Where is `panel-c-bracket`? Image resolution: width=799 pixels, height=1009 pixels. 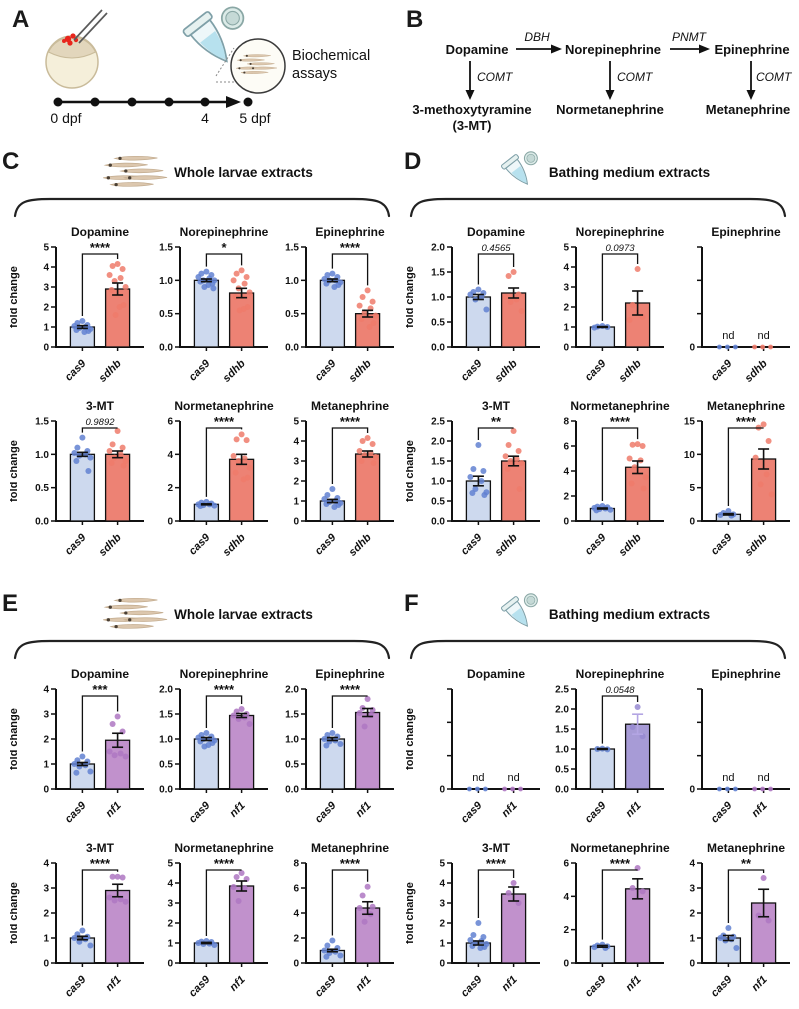
panel-c-bracket is located at coordinates (202, 207).